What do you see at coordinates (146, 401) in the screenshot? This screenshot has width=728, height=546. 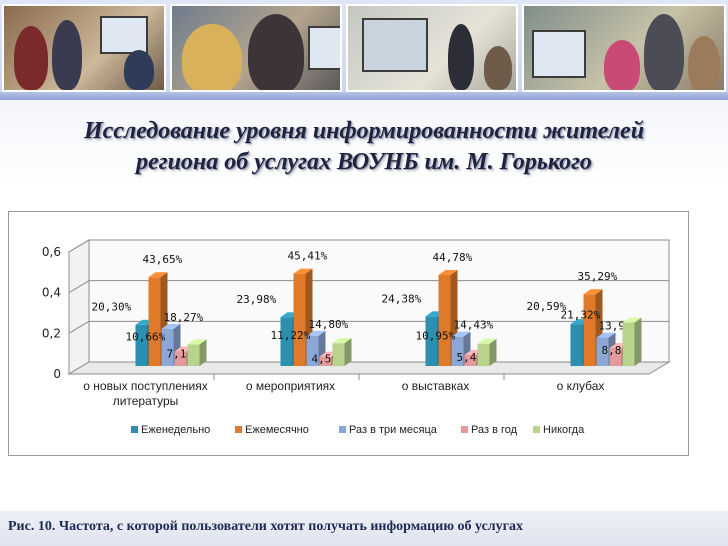 I see `x-category-label: литературы` at bounding box center [146, 401].